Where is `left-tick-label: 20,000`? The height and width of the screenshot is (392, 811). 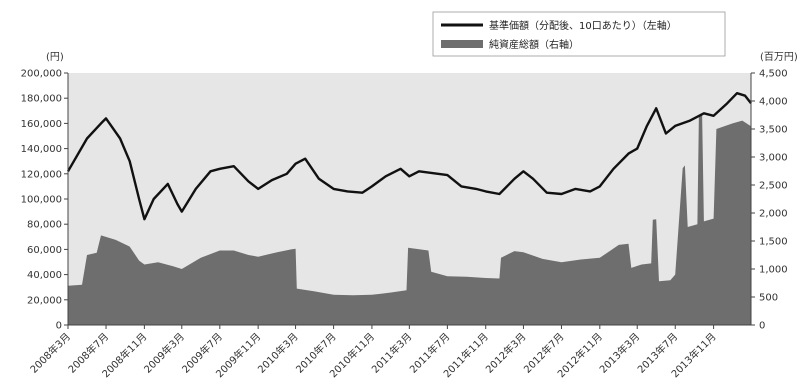
left-tick-label: 20,000 is located at coordinates (44, 300).